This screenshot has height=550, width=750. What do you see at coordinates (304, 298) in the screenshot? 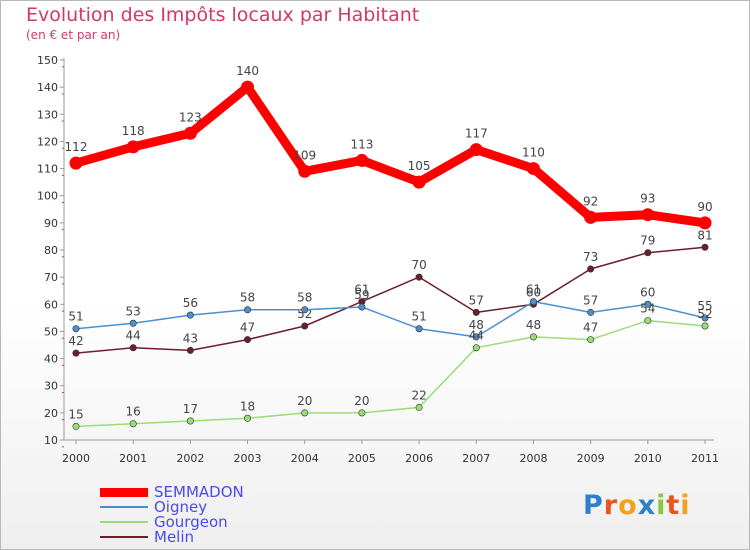
I see `data-label-oigney: 58` at bounding box center [304, 298].